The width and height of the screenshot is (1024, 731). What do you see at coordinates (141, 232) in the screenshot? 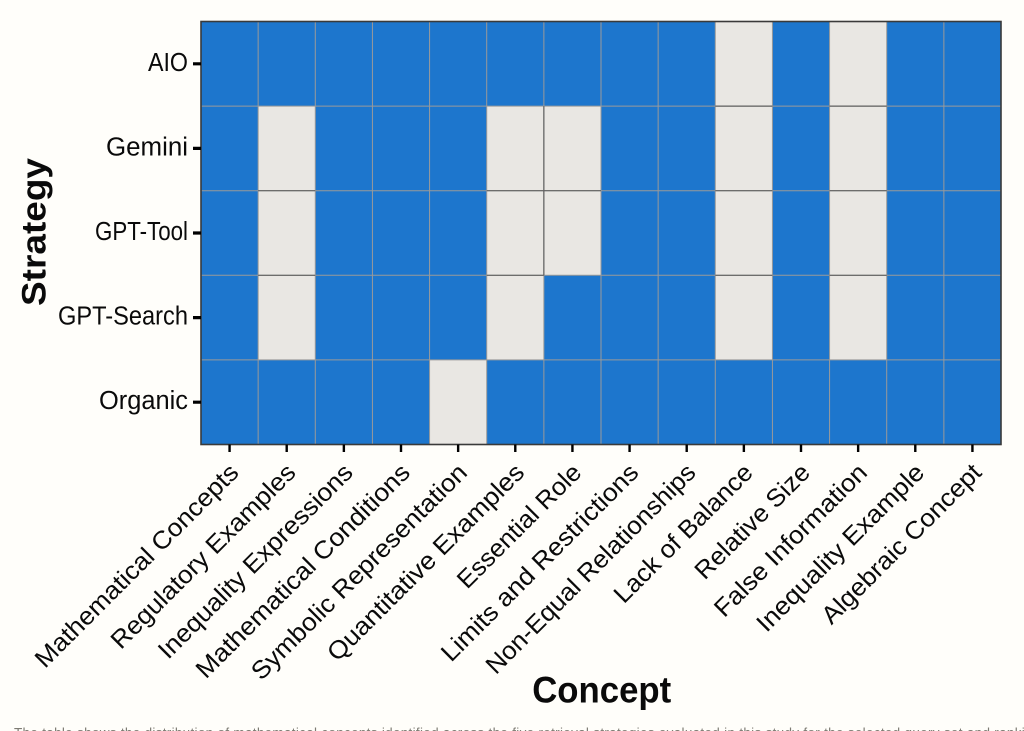
I see `svg-text: GPT-Tool` at bounding box center [141, 232].